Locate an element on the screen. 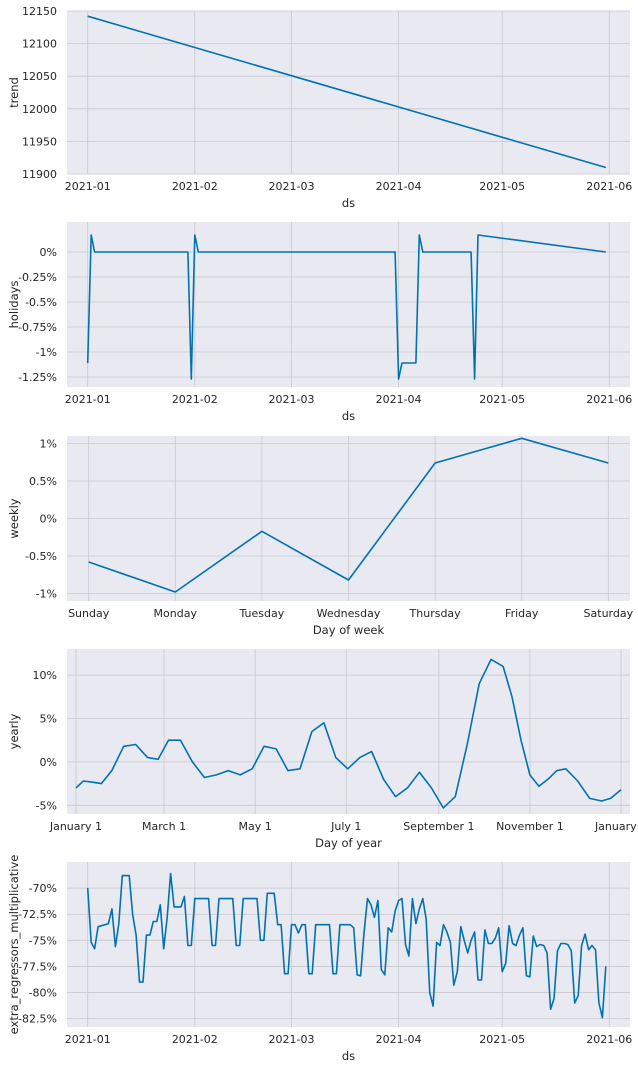 This screenshot has width=638, height=1068. y-axis-label: holidays is located at coordinates (14, 305).